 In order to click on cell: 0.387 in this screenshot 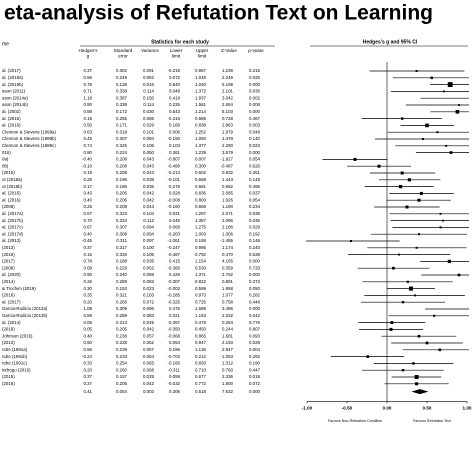, I will do `click(122, 97)`.